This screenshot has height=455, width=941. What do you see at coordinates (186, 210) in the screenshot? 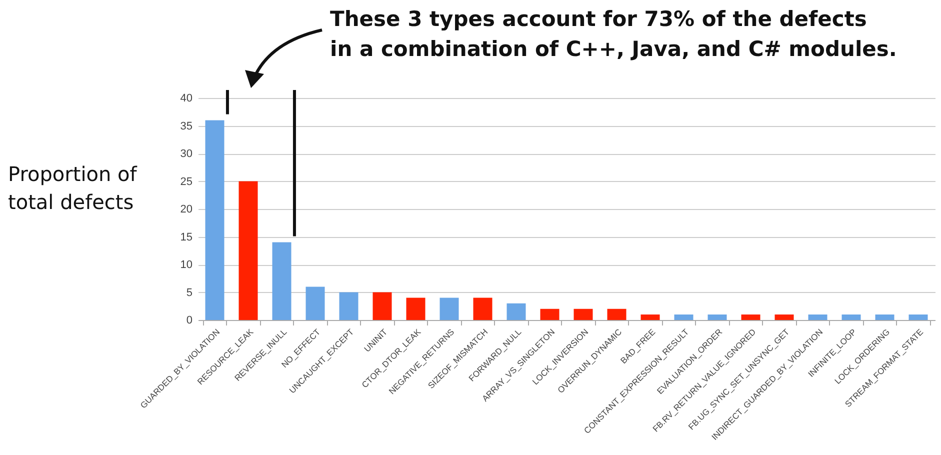
I see `y-tick-label: 20` at bounding box center [186, 210].